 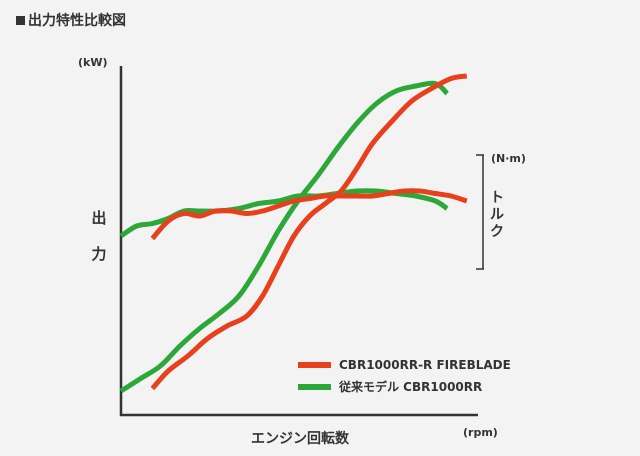 I want to click on chart-title: 出力特性比較図, so click(x=71, y=20).